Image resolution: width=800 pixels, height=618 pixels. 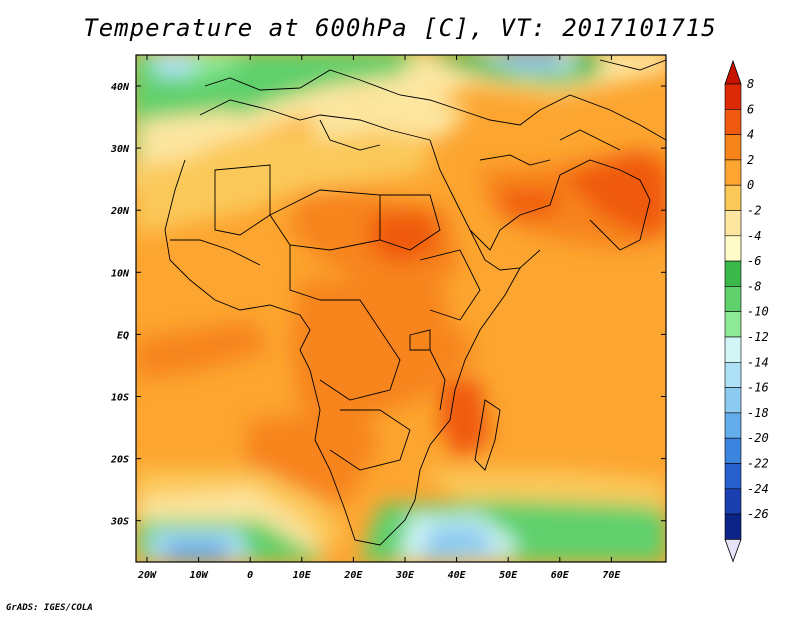 What do you see at coordinates (754, 286) in the screenshot?
I see `colorbar-label: -8` at bounding box center [754, 286].